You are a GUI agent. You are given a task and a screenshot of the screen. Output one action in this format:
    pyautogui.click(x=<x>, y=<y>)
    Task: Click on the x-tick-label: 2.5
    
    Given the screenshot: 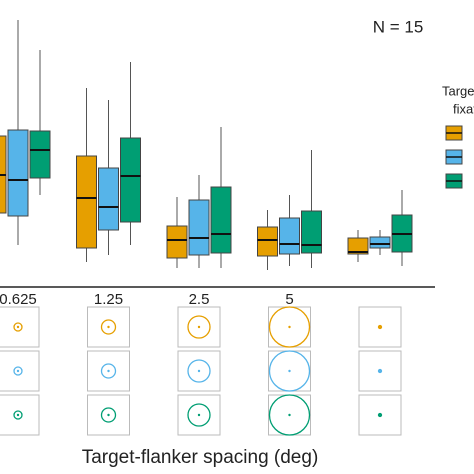 What is the action you would take?
    pyautogui.click(x=199, y=299)
    